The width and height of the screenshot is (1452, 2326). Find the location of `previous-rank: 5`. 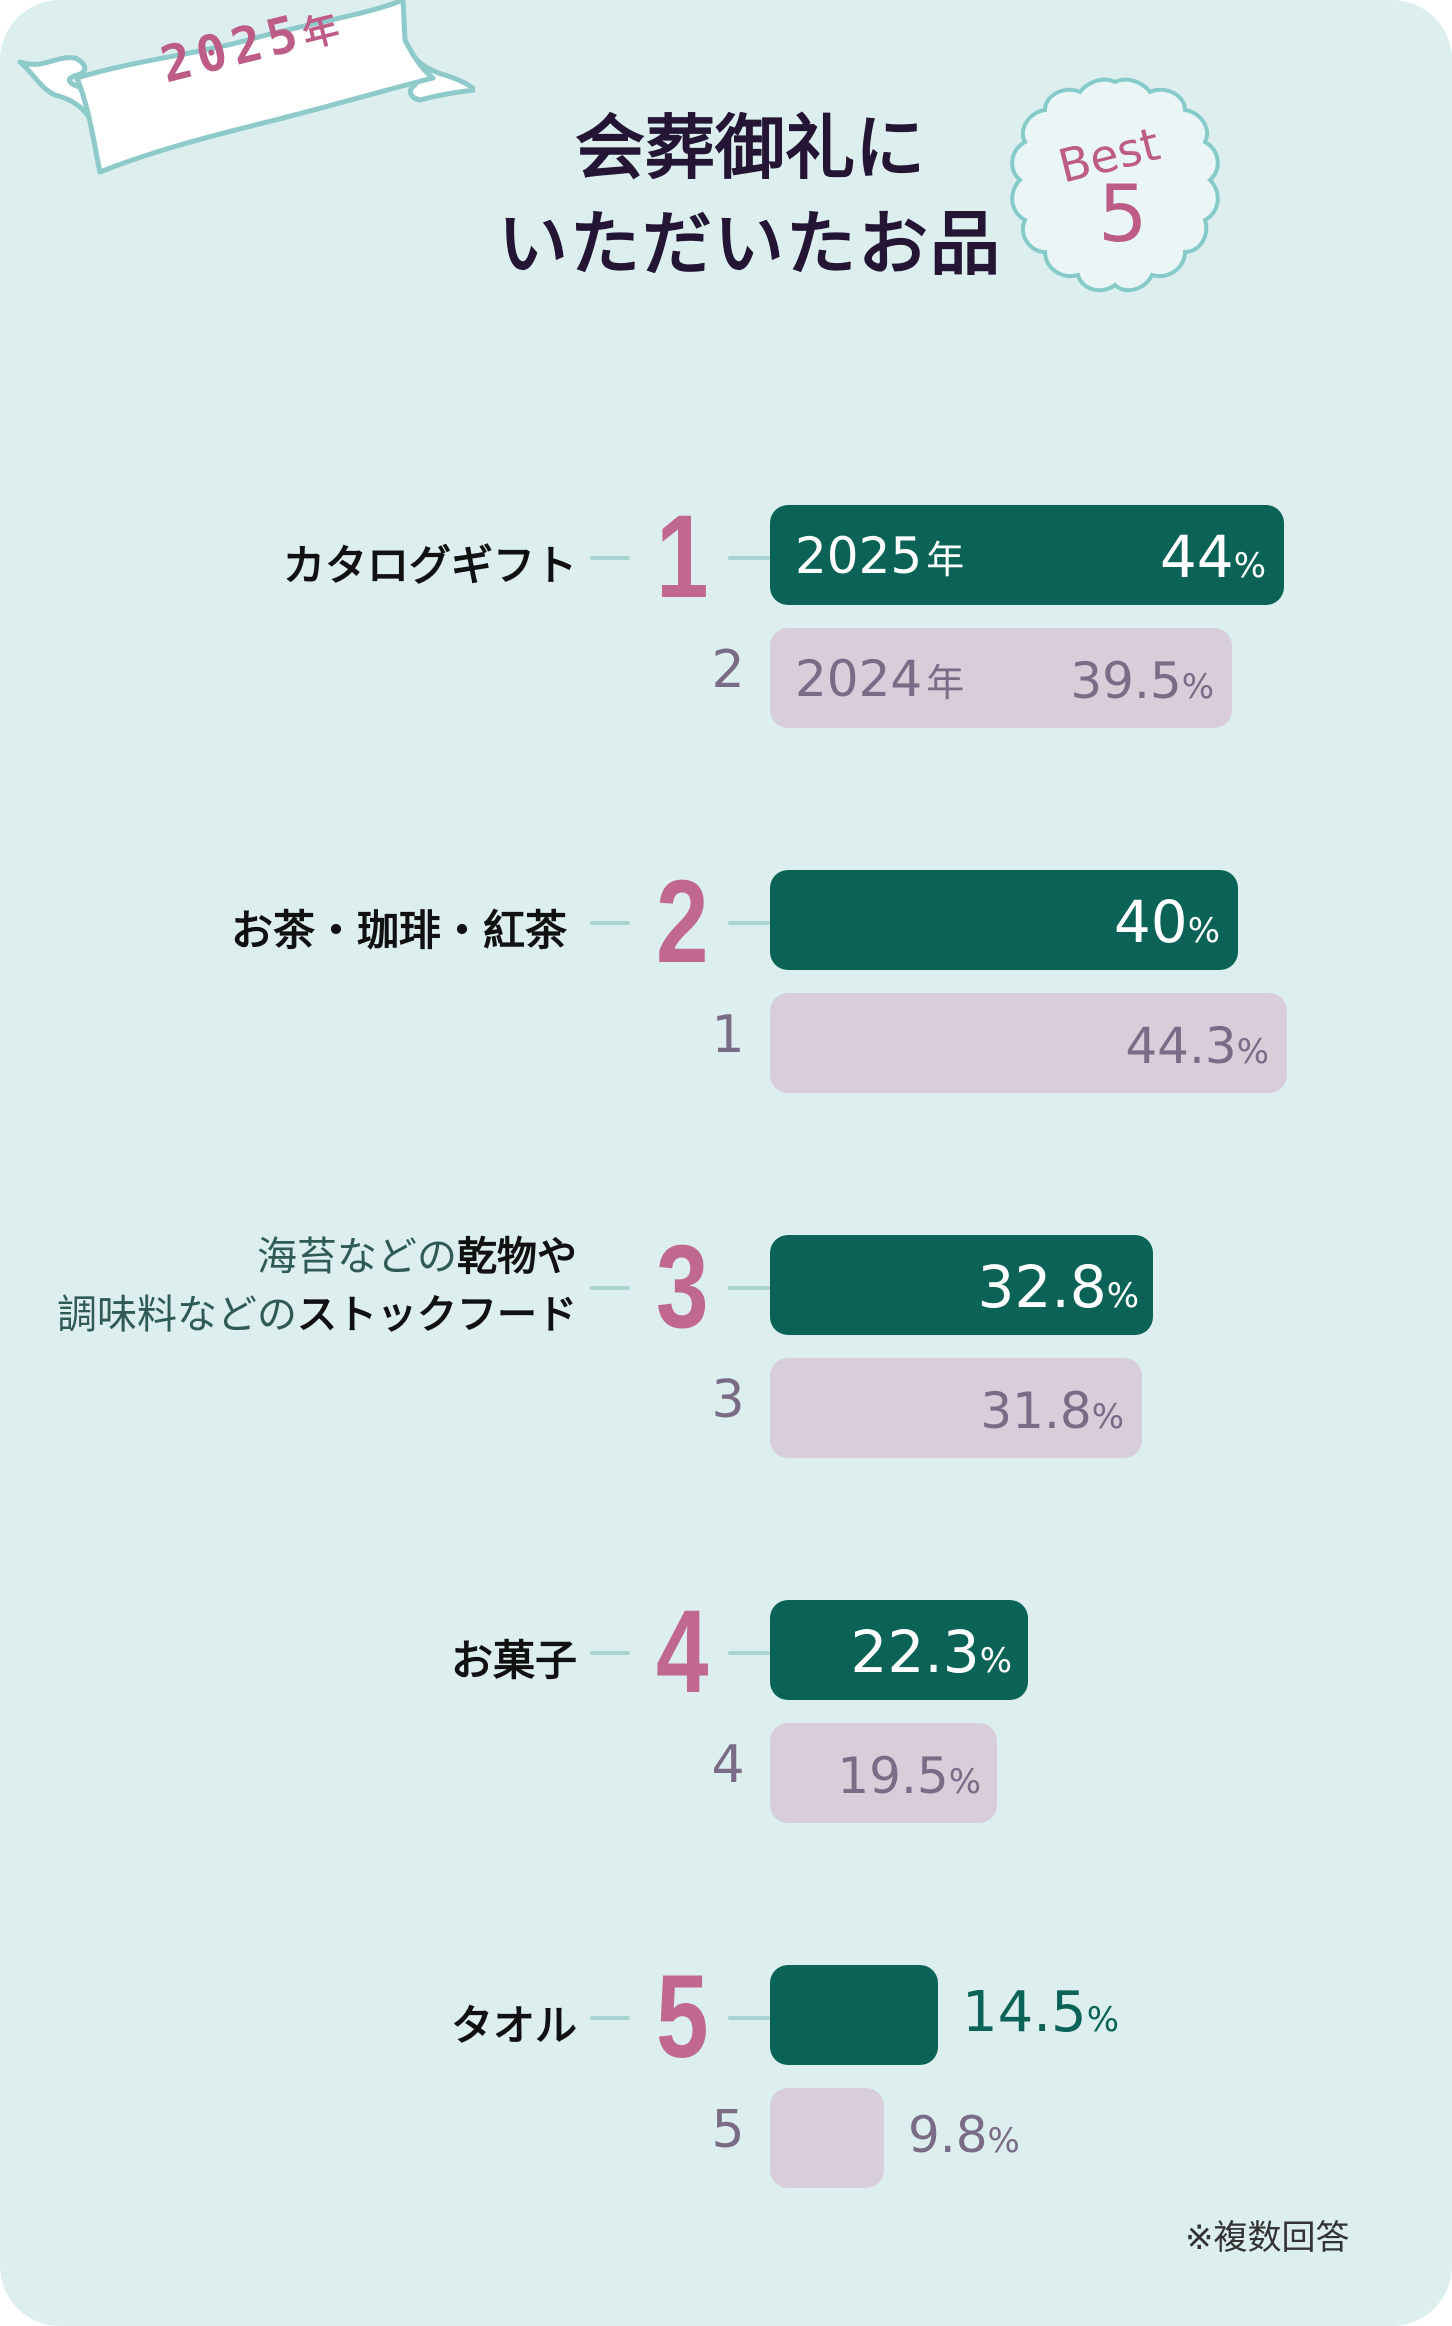

previous-rank: 5 is located at coordinates (728, 2130).